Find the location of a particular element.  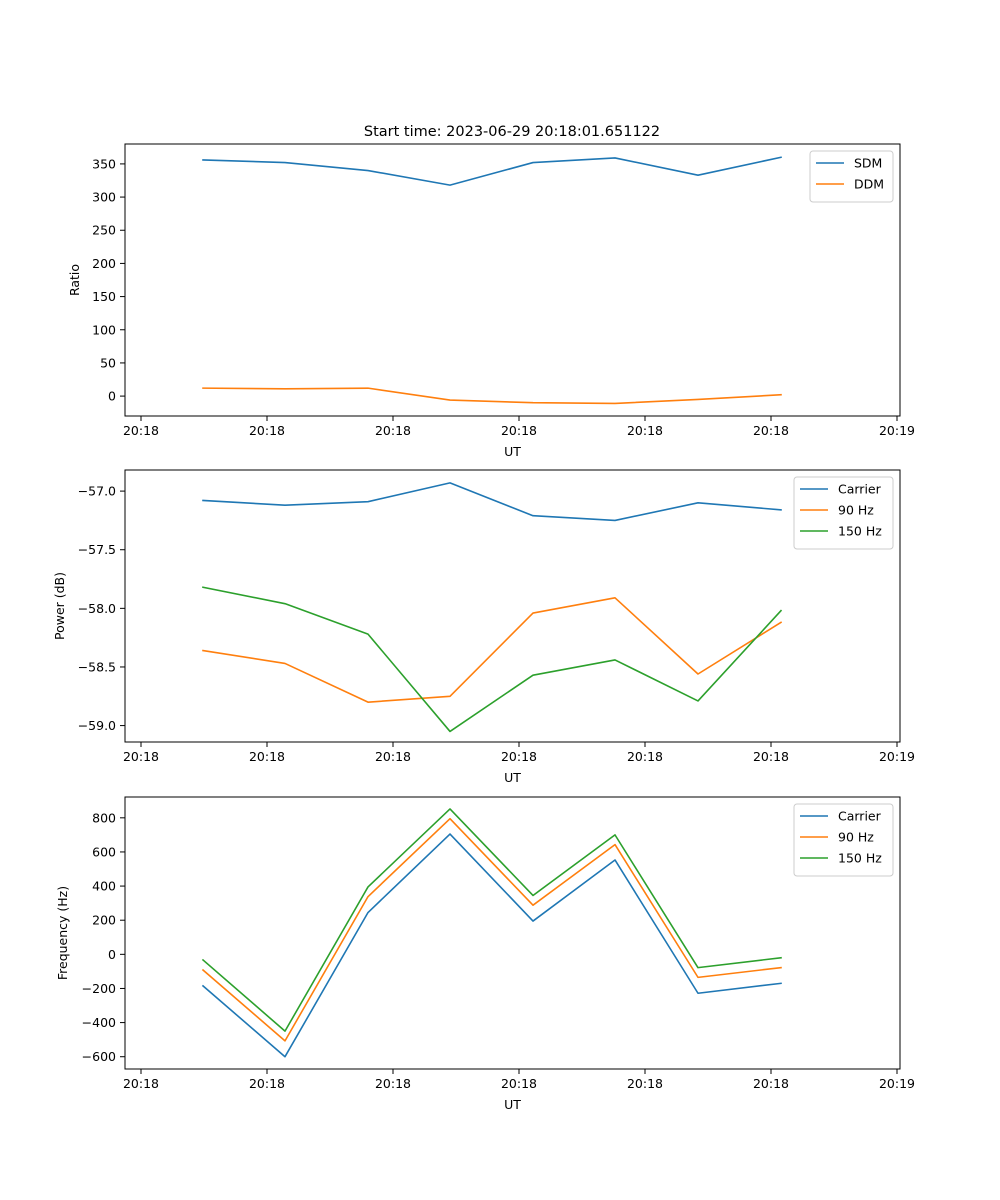

legend: SDM DDM is located at coordinates (851, 176).